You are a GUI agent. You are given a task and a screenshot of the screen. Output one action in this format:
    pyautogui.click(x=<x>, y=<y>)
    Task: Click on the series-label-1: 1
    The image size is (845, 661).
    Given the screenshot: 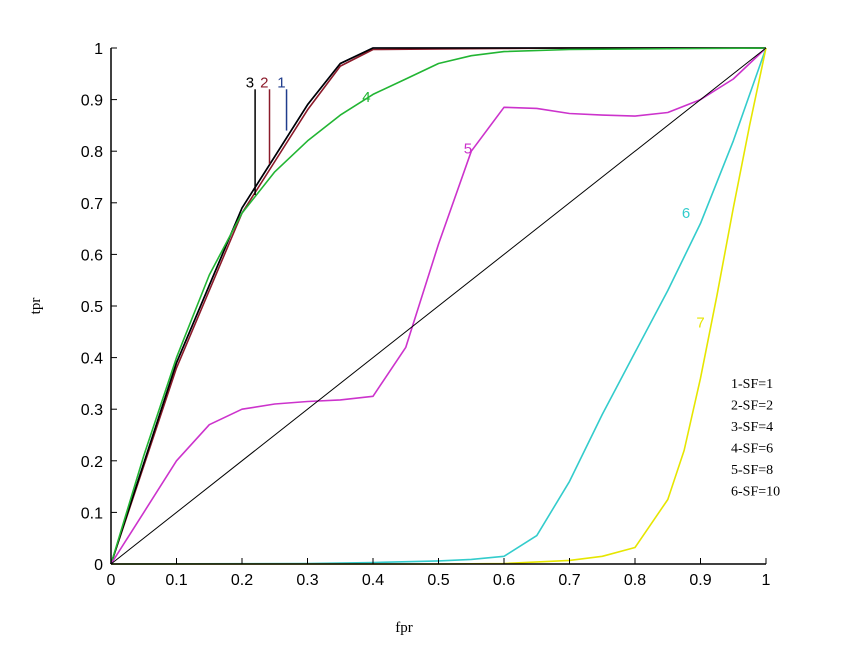 What is the action you would take?
    pyautogui.click(x=281, y=82)
    